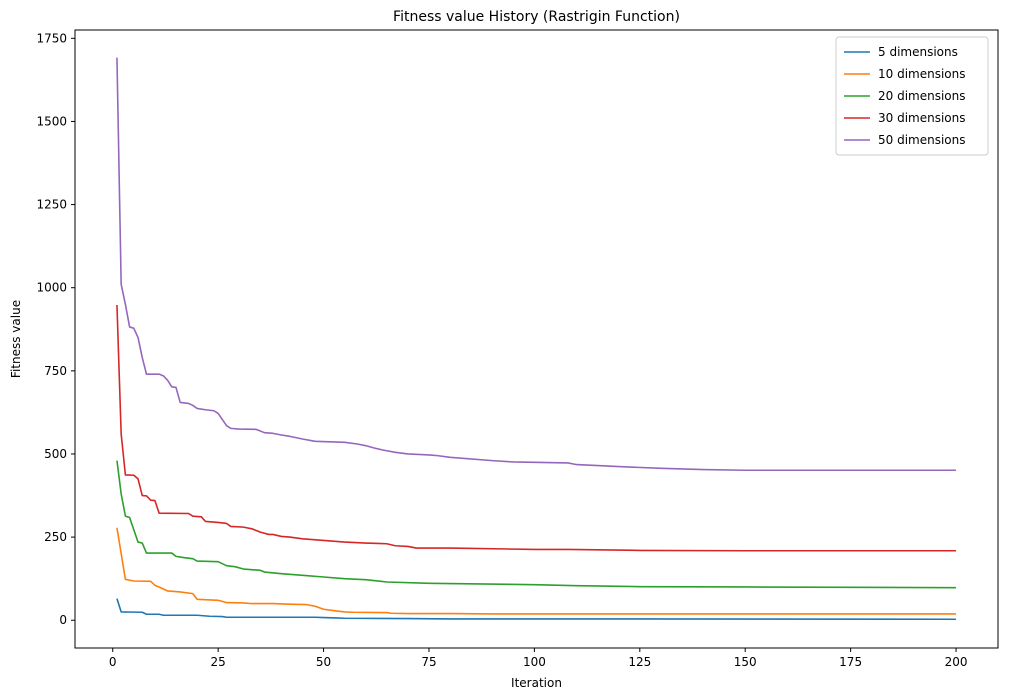  I want to click on y-tick-label: 1250, so click(51, 205).